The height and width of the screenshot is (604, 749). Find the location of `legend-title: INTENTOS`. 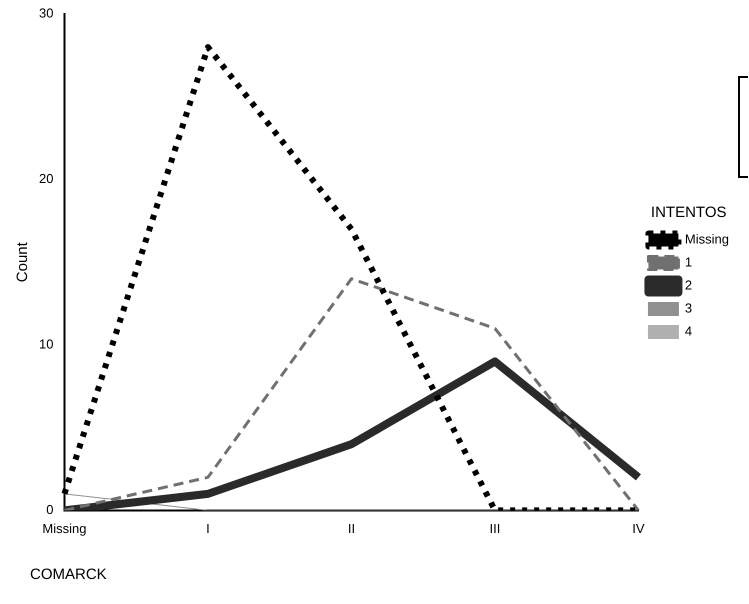

legend-title: INTENTOS is located at coordinates (688, 213).